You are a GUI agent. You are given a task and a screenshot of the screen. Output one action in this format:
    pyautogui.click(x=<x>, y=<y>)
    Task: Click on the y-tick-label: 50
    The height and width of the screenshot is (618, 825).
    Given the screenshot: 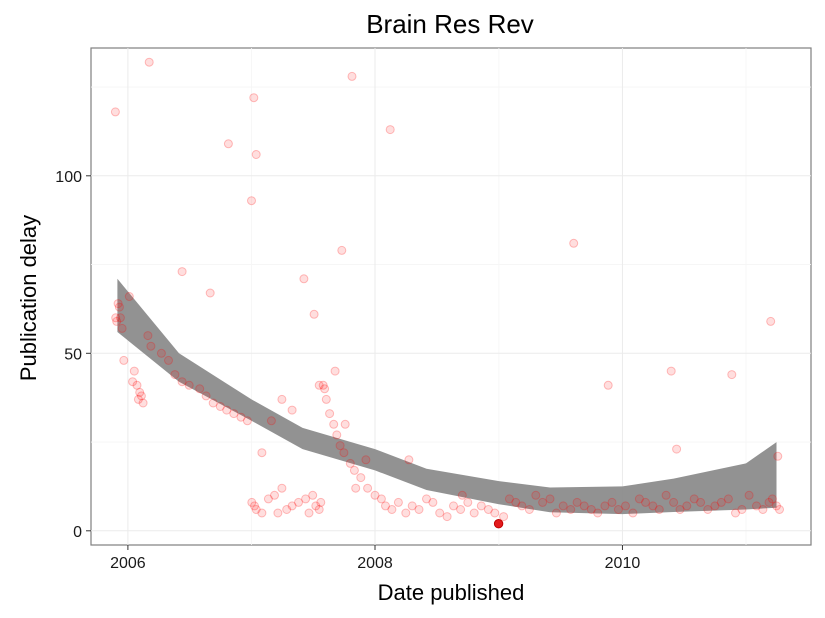 What is the action you would take?
    pyautogui.click(x=73, y=354)
    